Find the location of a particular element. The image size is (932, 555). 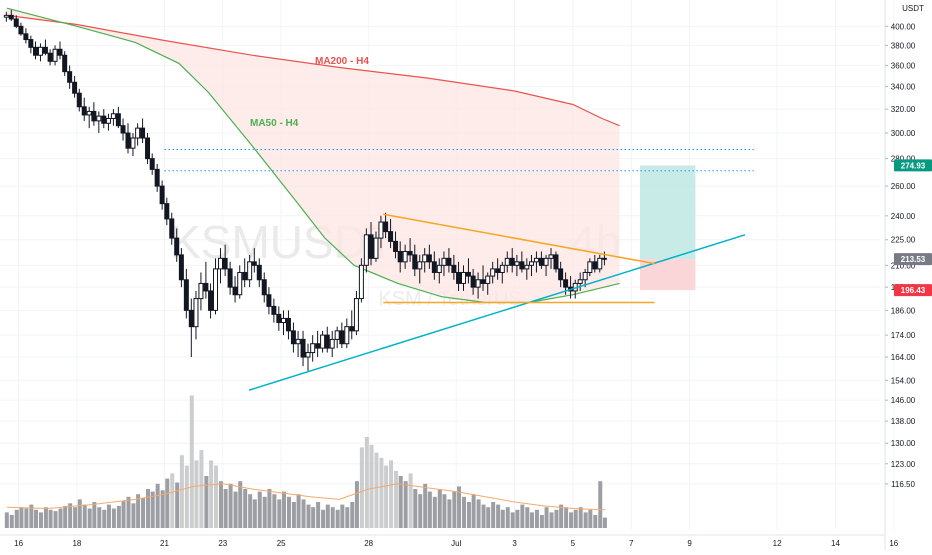

volume-ma-line is located at coordinates (306, 497).